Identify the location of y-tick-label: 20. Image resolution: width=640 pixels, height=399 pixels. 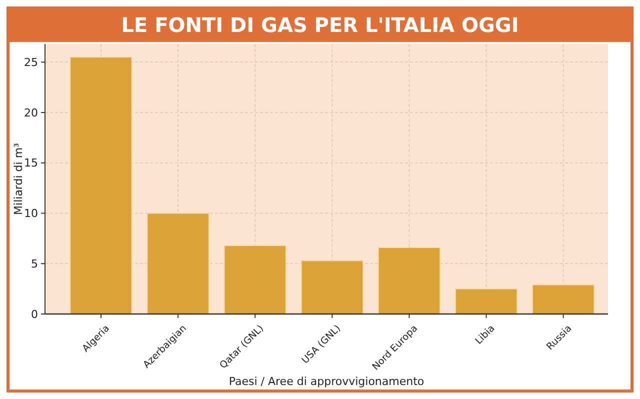
(31, 113).